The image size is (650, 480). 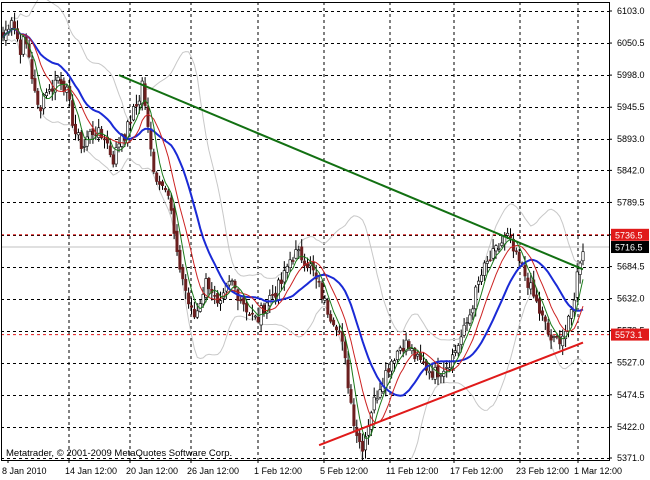 I want to click on trendline-lower, so click(x=451, y=394).